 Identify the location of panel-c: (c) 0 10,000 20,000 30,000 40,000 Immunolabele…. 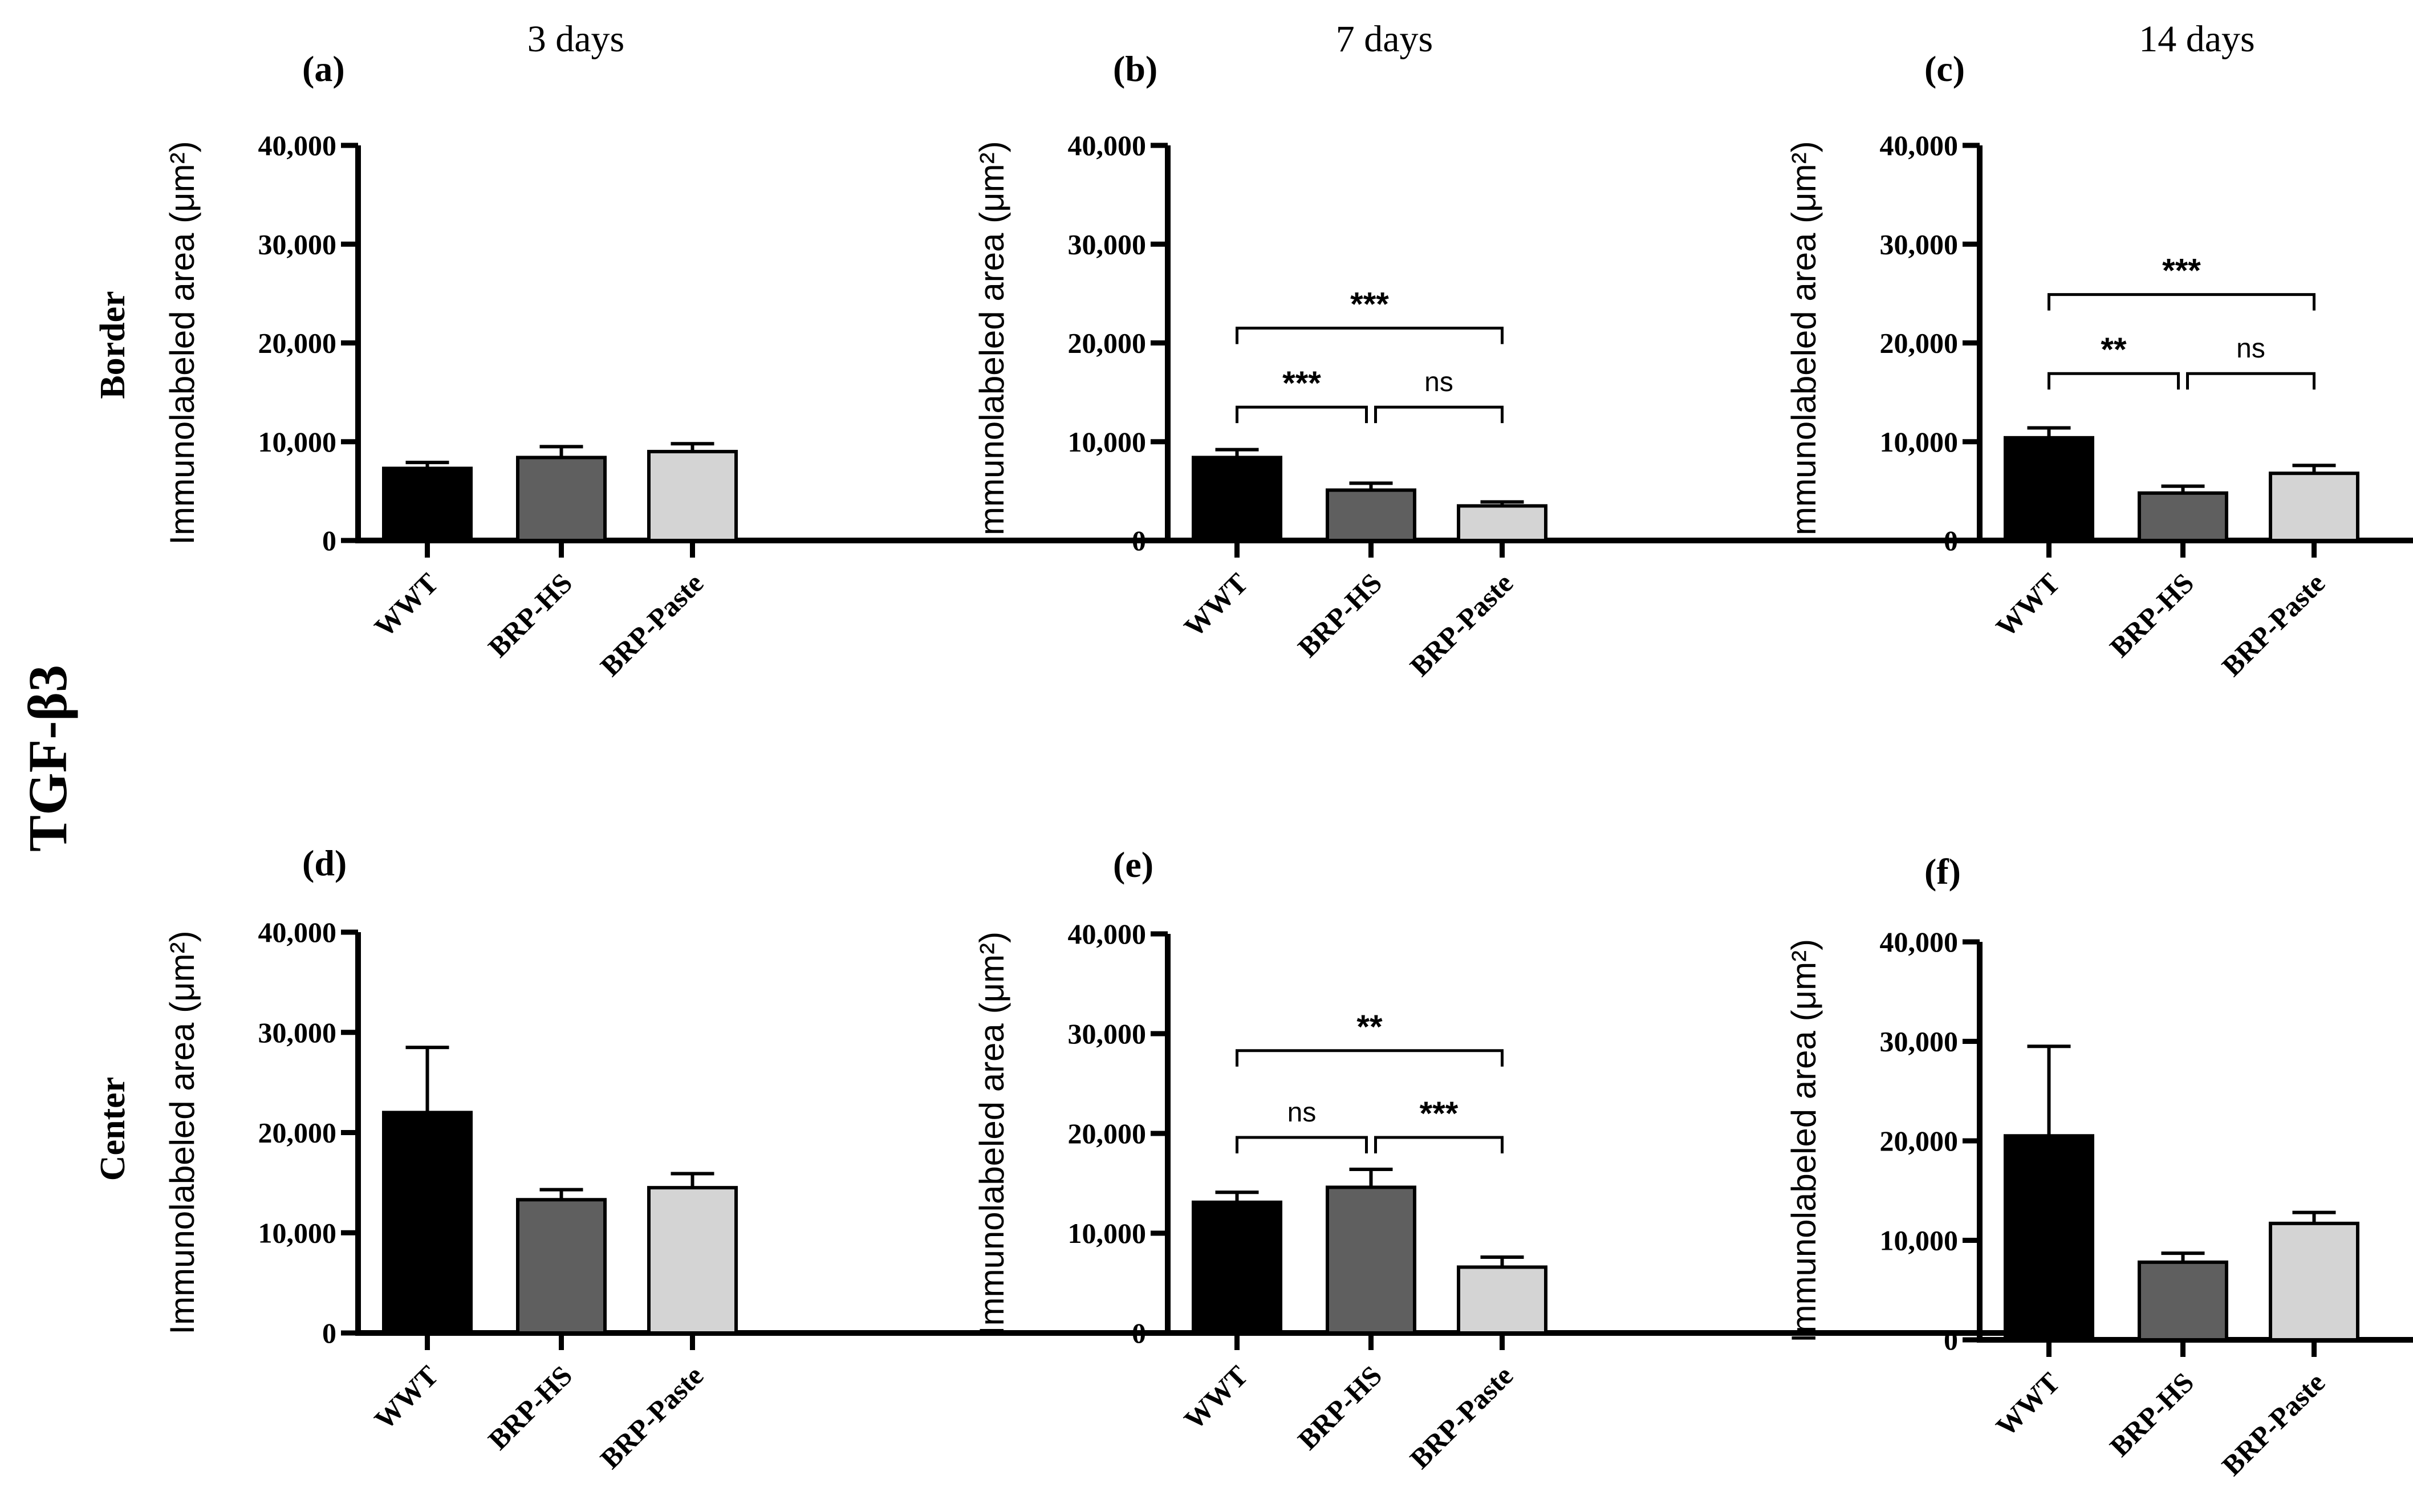
(2099, 365).